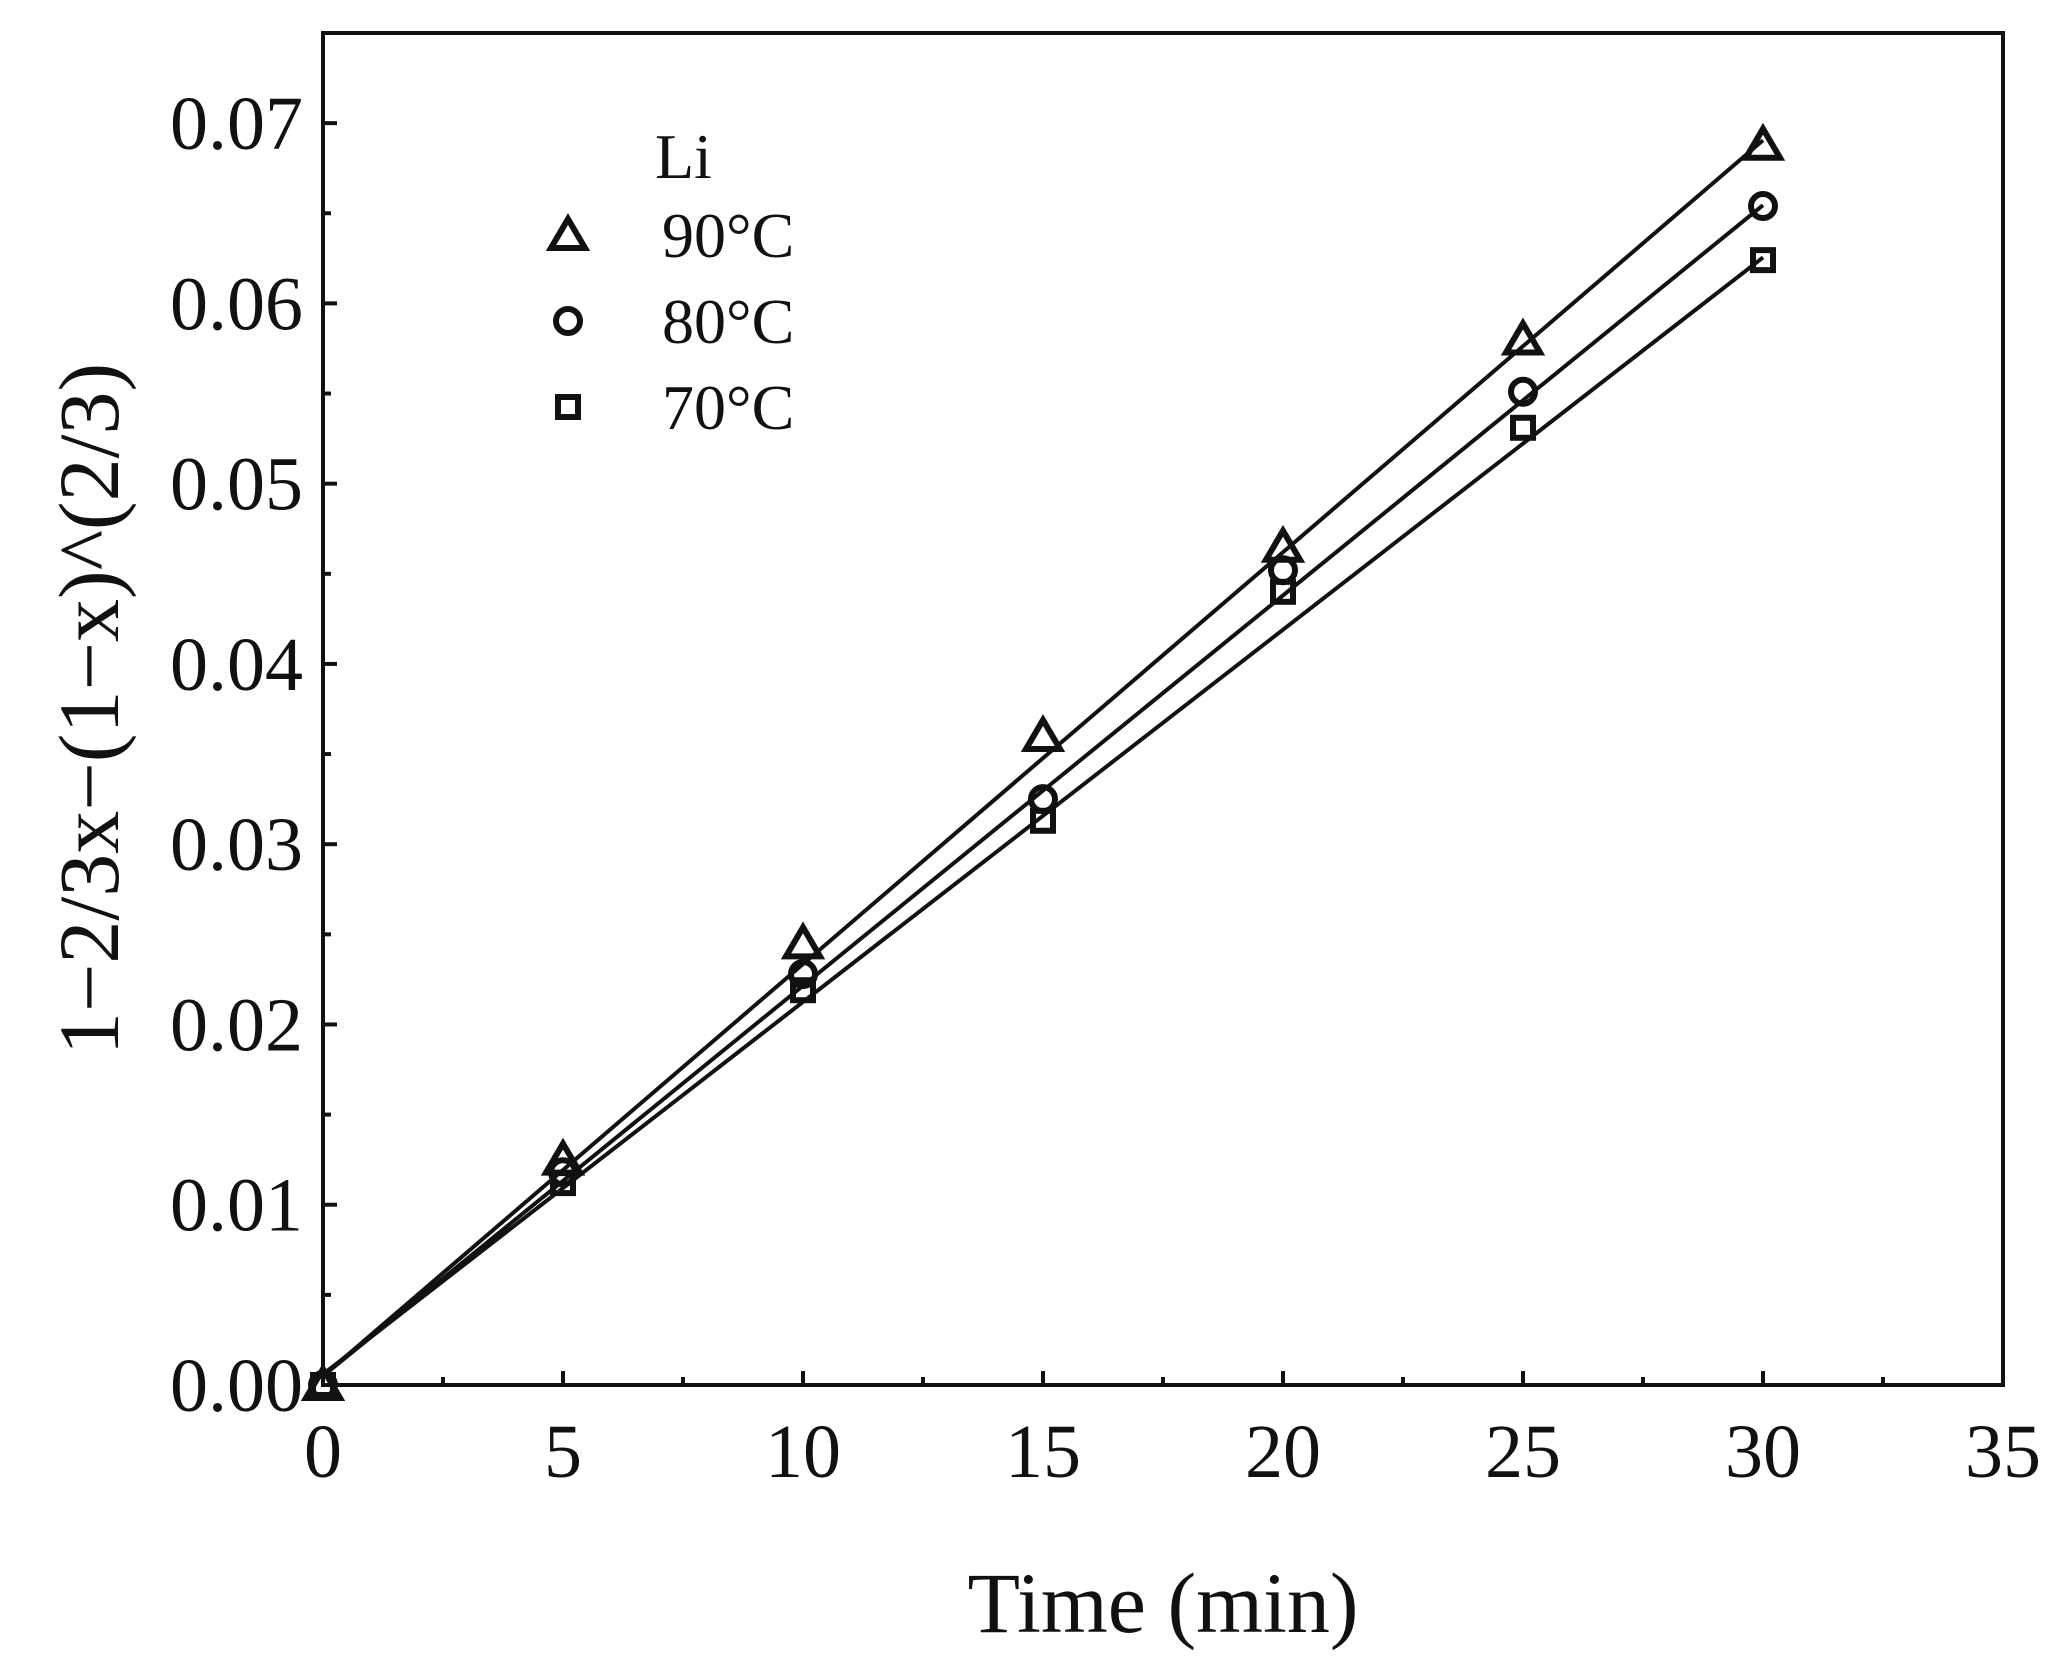  I want to click on y-tick-label-3: 0.03, so click(236, 845).